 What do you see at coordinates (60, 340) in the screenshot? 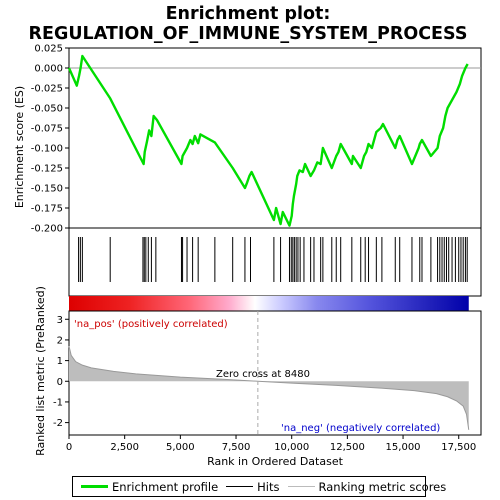
I see `metric-ytick-label: 2` at bounding box center [60, 340].